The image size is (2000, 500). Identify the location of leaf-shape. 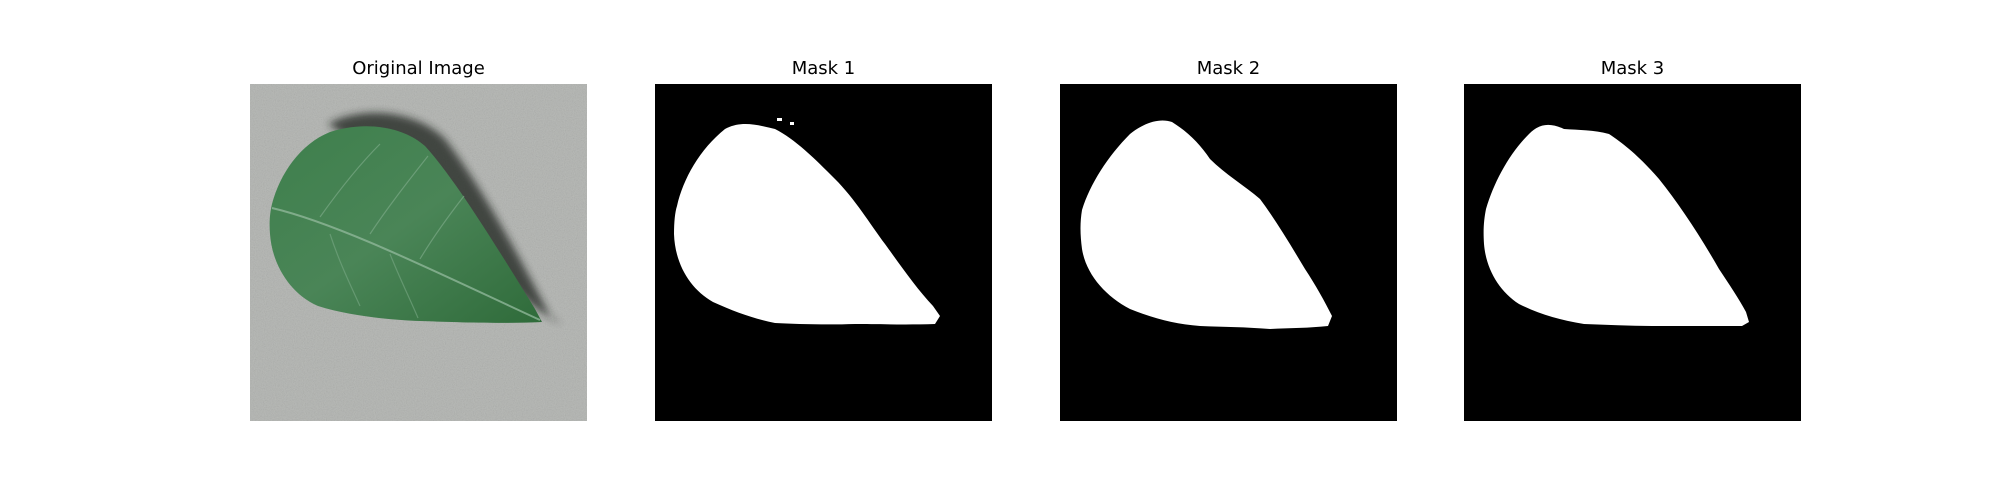
(405, 224).